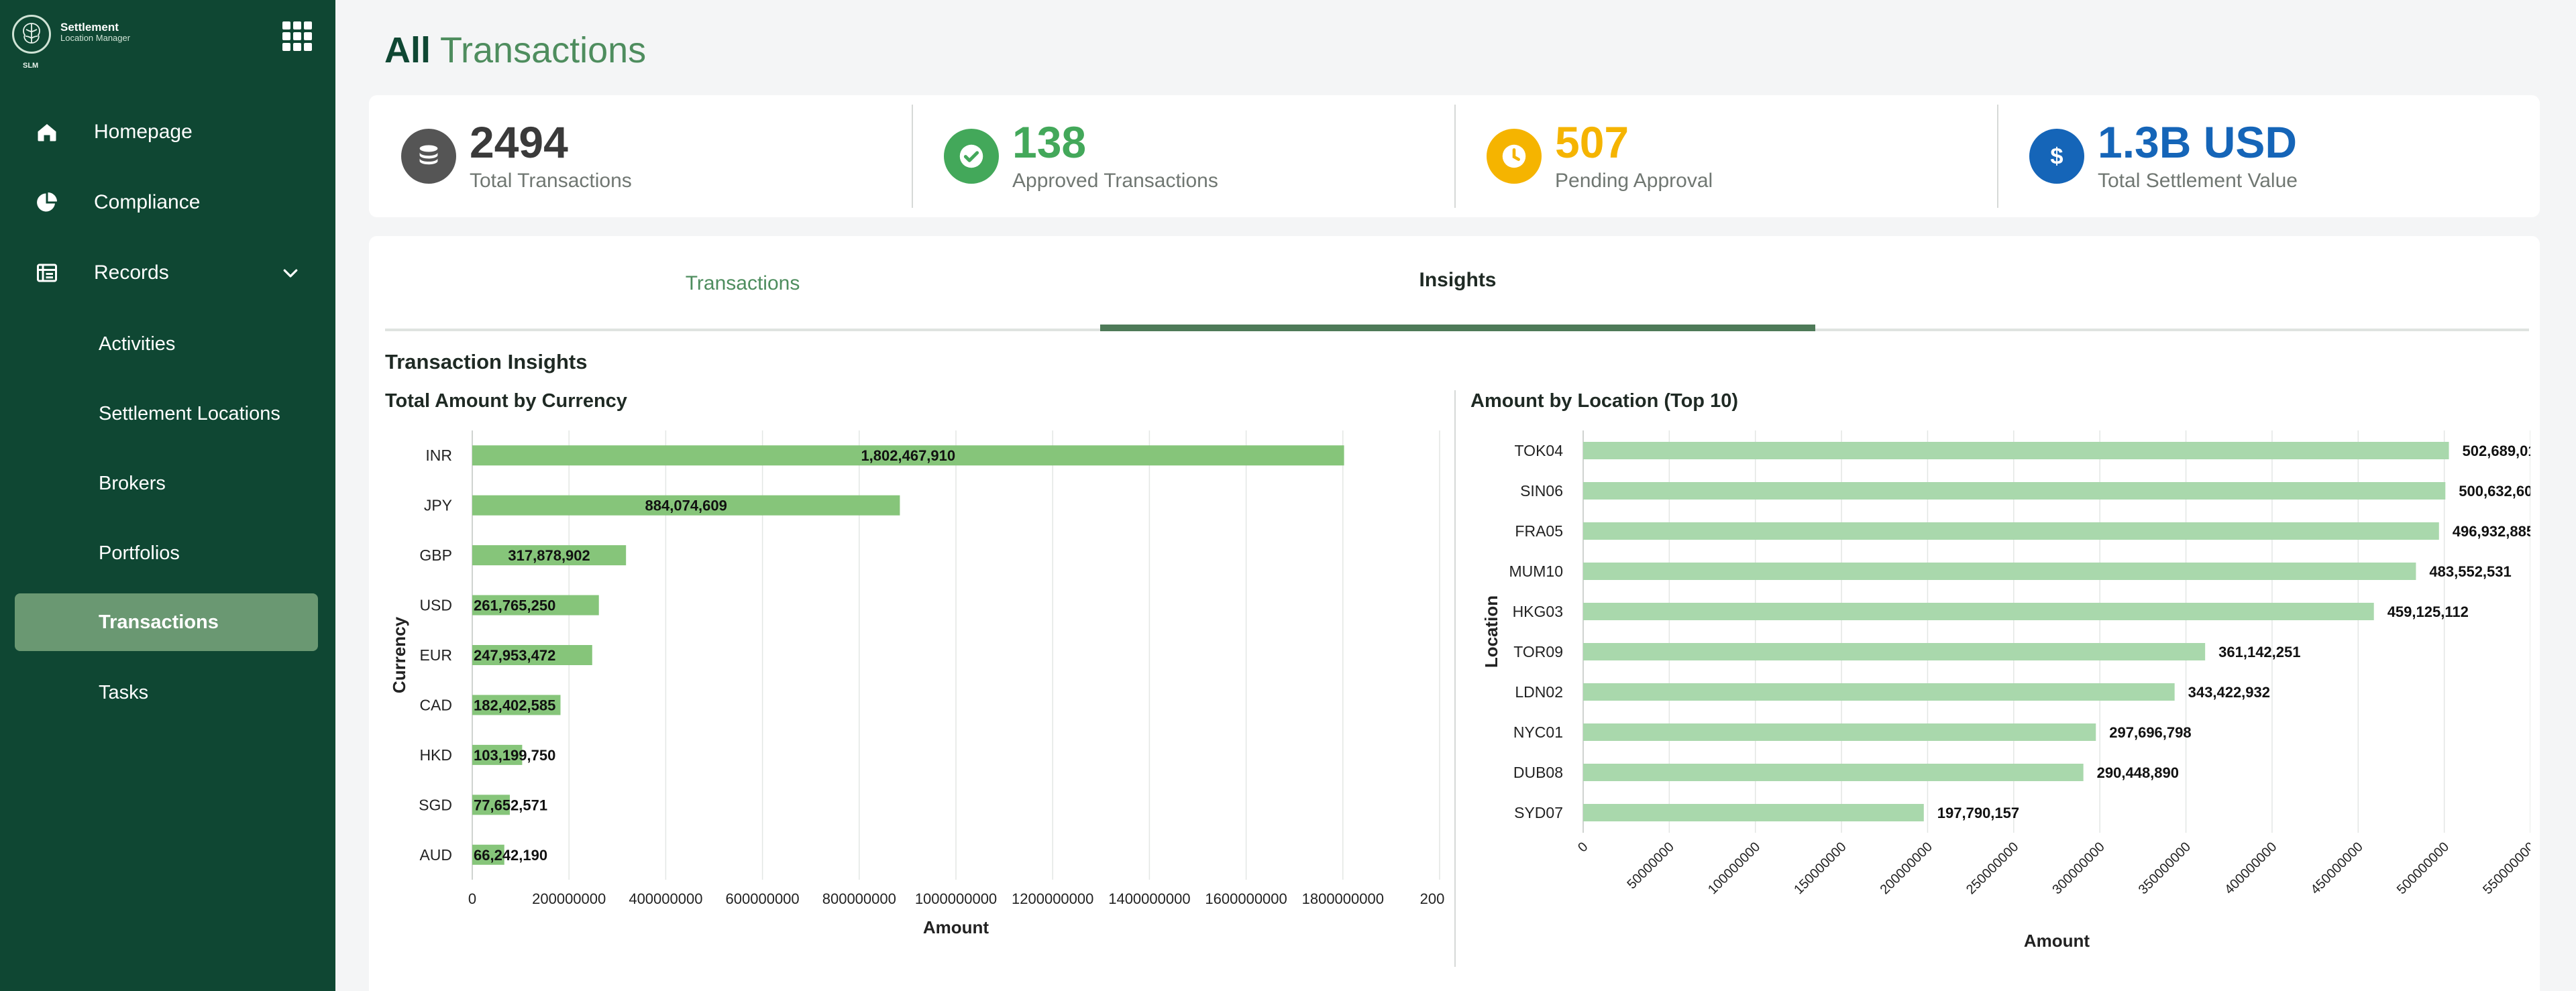  I want to click on chart-title: Amount by Location (Top 10), so click(1604, 401).